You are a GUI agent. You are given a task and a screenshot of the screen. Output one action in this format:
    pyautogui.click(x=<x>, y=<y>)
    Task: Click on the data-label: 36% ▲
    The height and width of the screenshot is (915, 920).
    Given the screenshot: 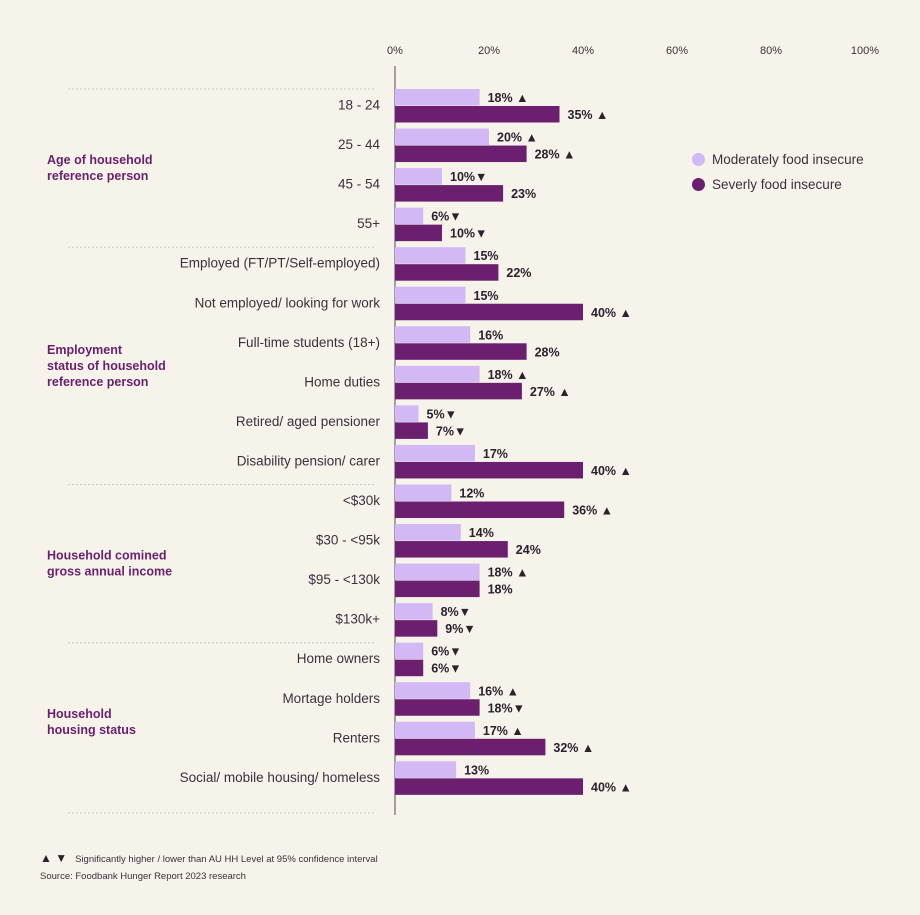 What is the action you would take?
    pyautogui.click(x=592, y=511)
    